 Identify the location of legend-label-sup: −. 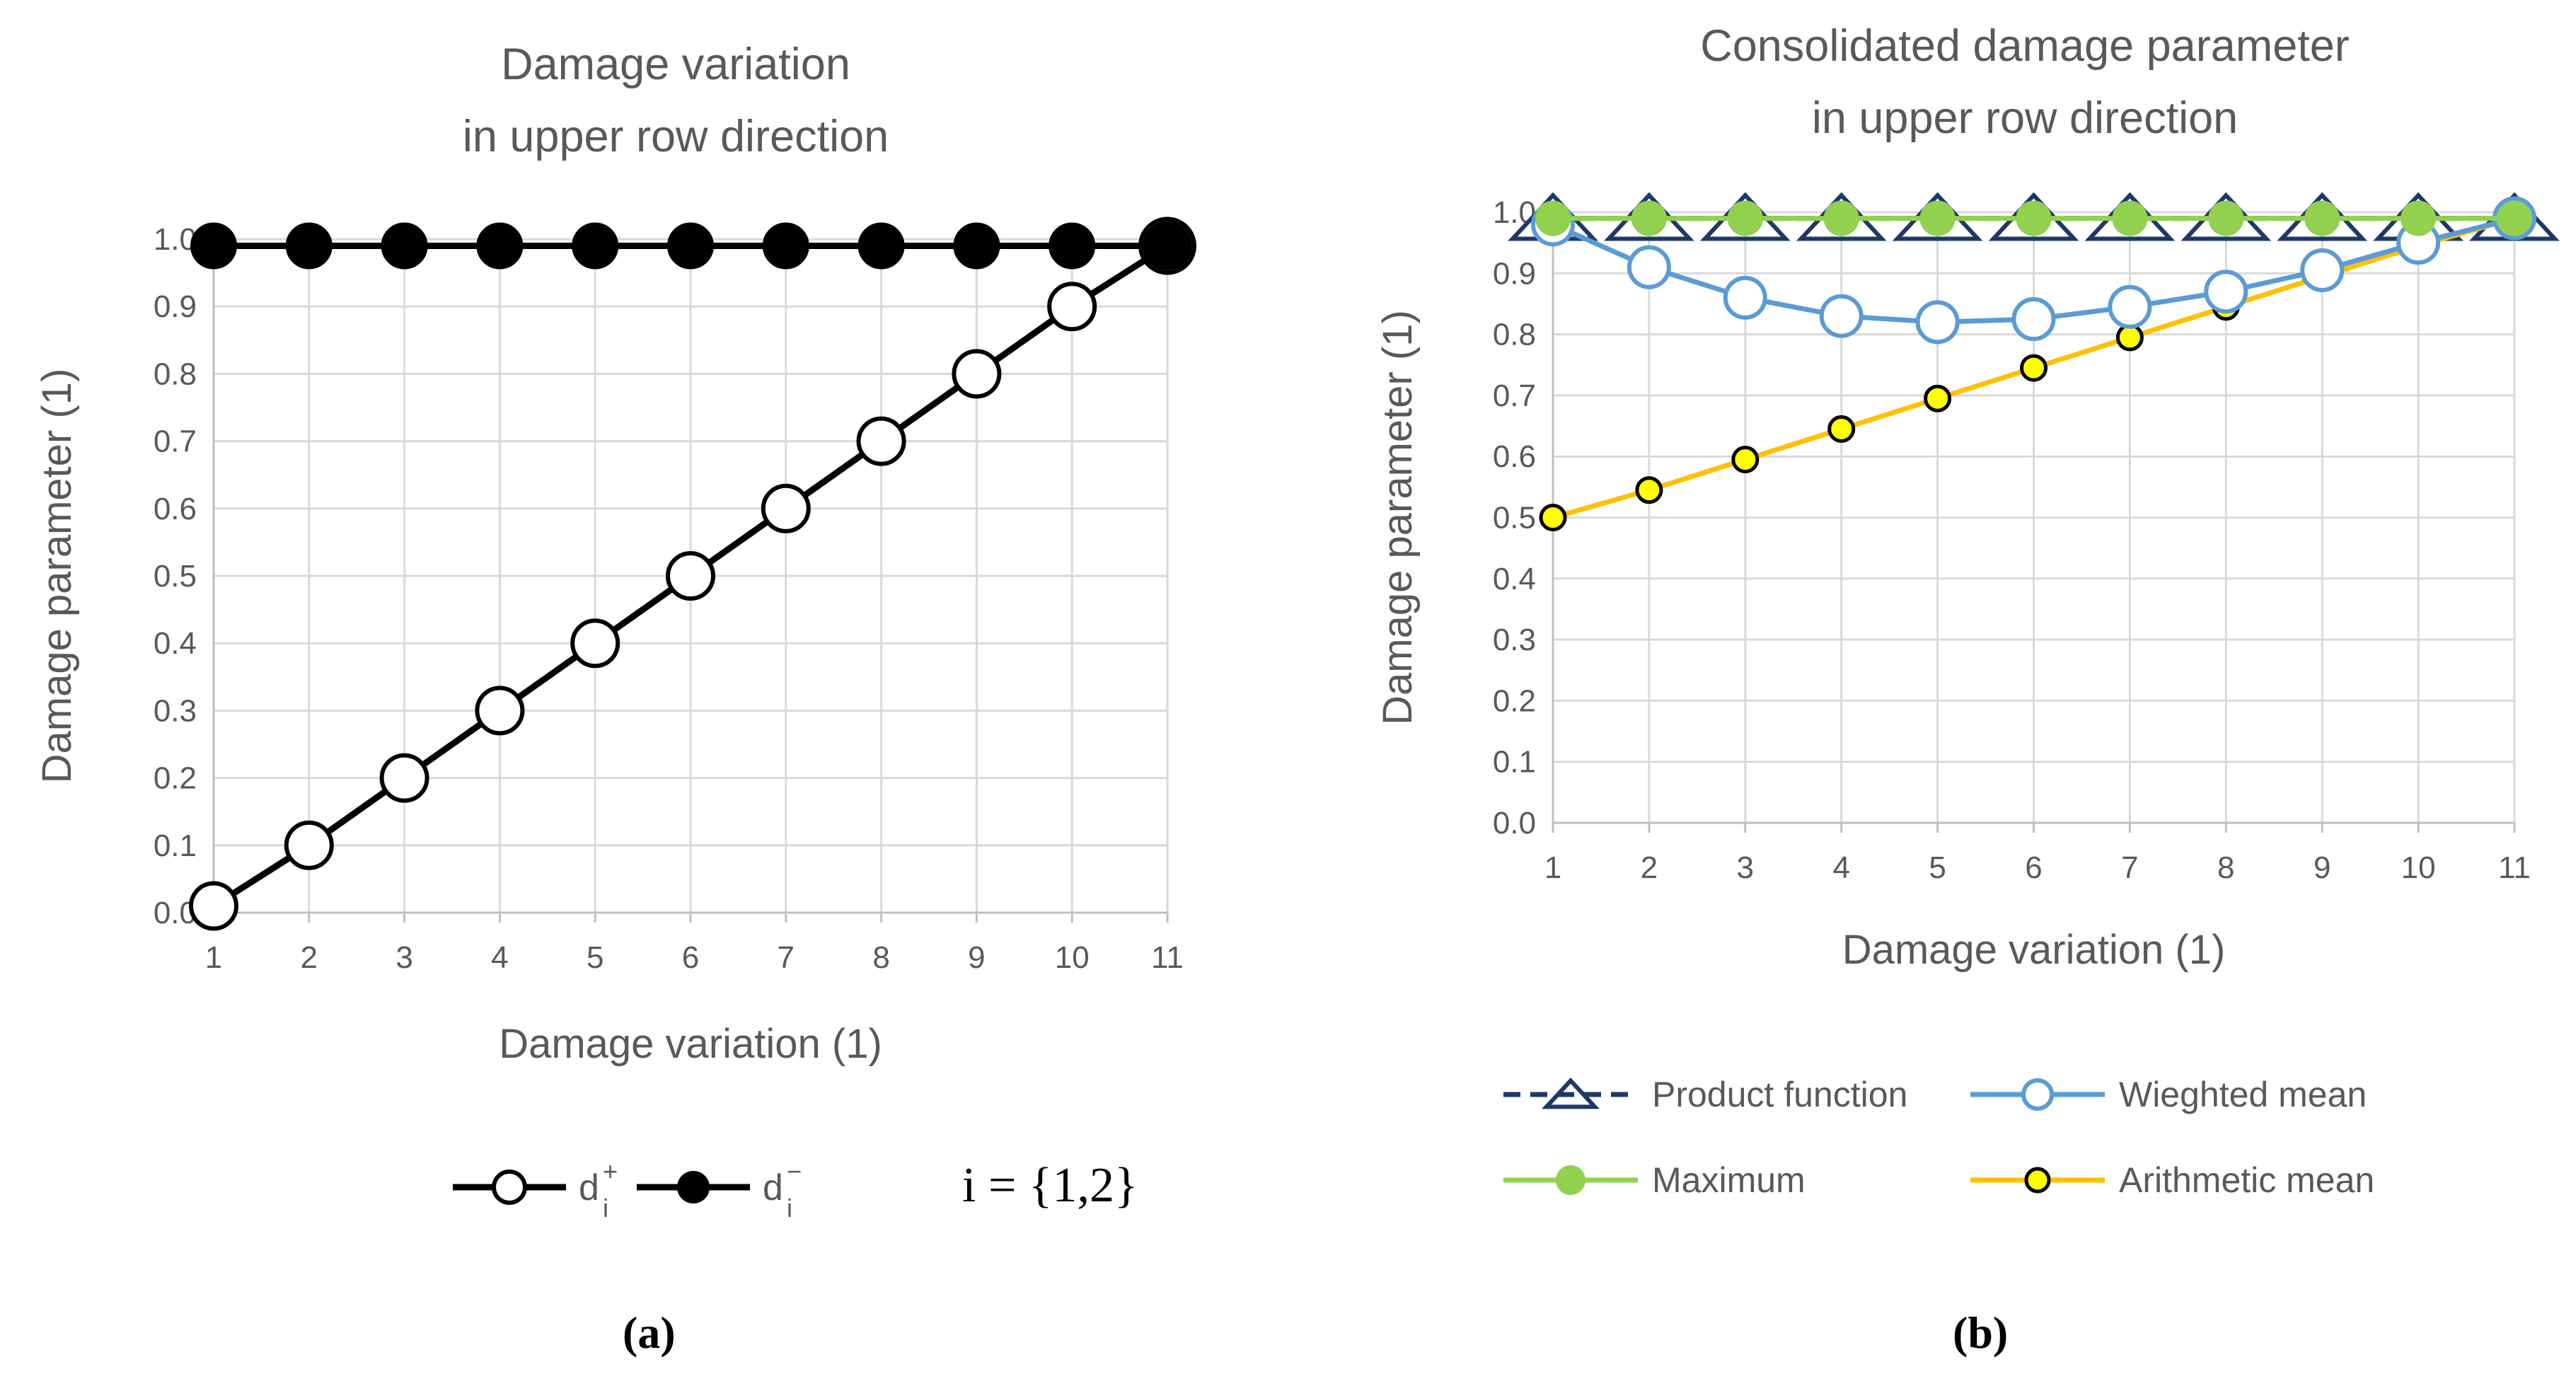
(794, 1171).